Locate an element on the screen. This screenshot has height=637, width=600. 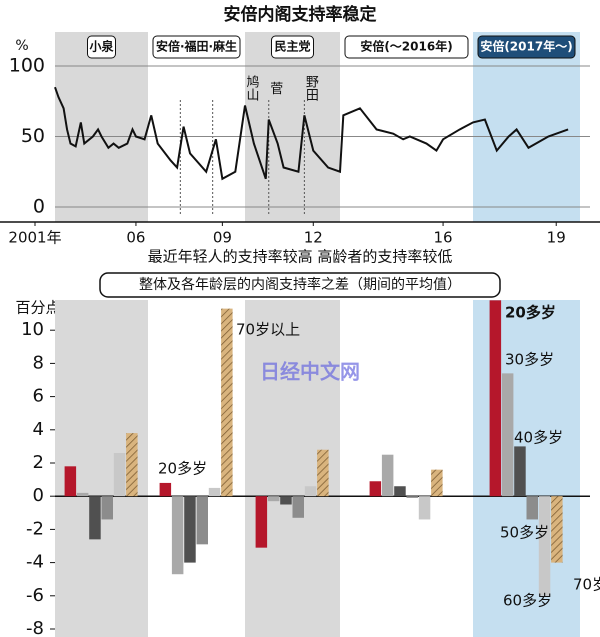
x-tick-label: 12 is located at coordinates (313, 238).